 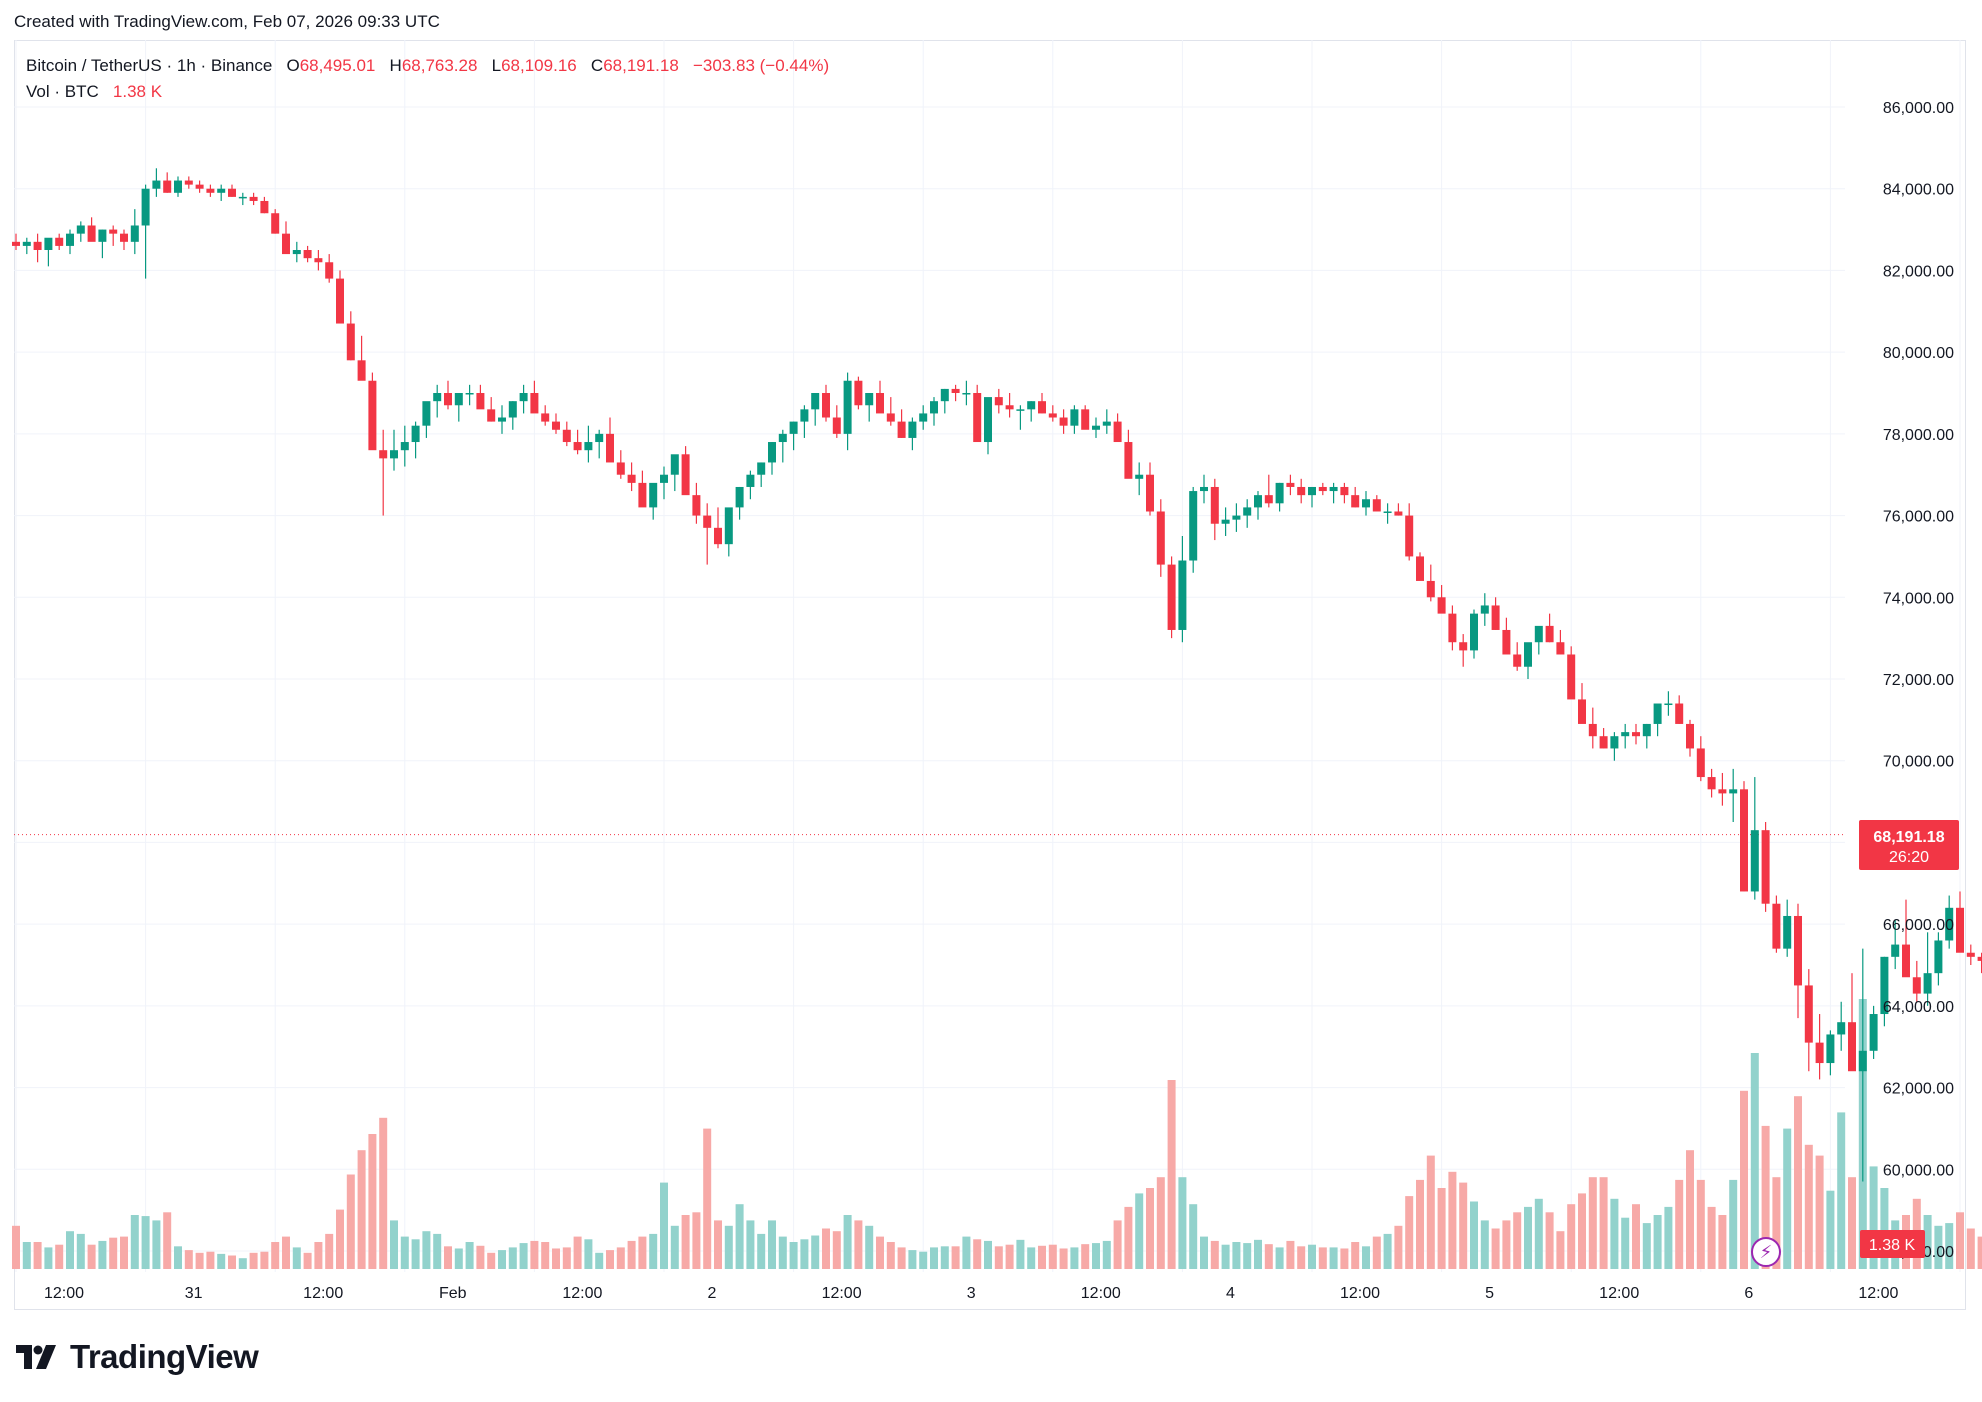 What do you see at coordinates (1918, 1170) in the screenshot?
I see `y-tick-label: 60,000.00` at bounding box center [1918, 1170].